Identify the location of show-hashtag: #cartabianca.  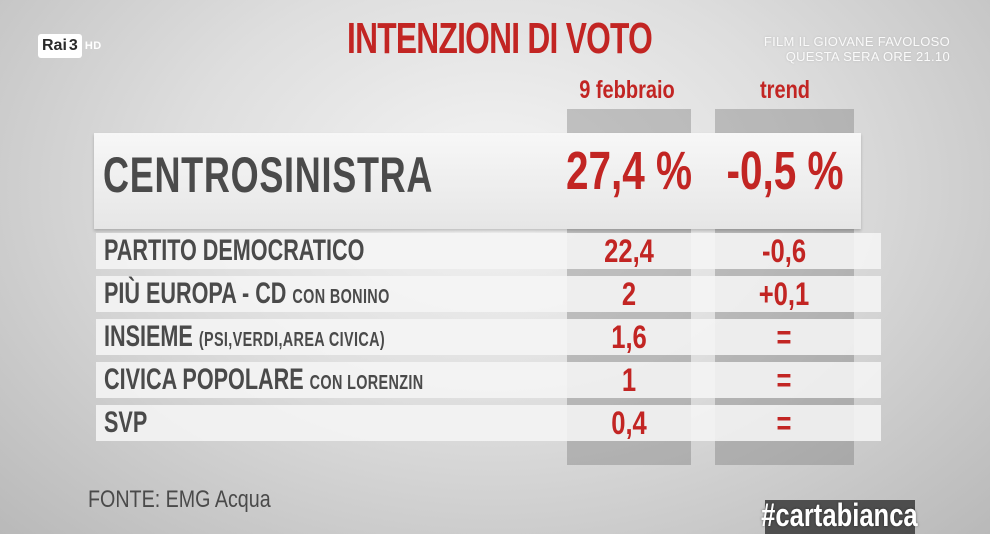
(839, 515).